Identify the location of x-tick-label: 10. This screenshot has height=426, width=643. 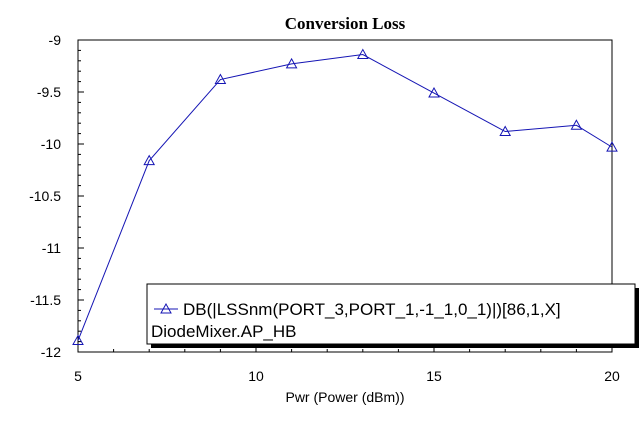
(256, 376).